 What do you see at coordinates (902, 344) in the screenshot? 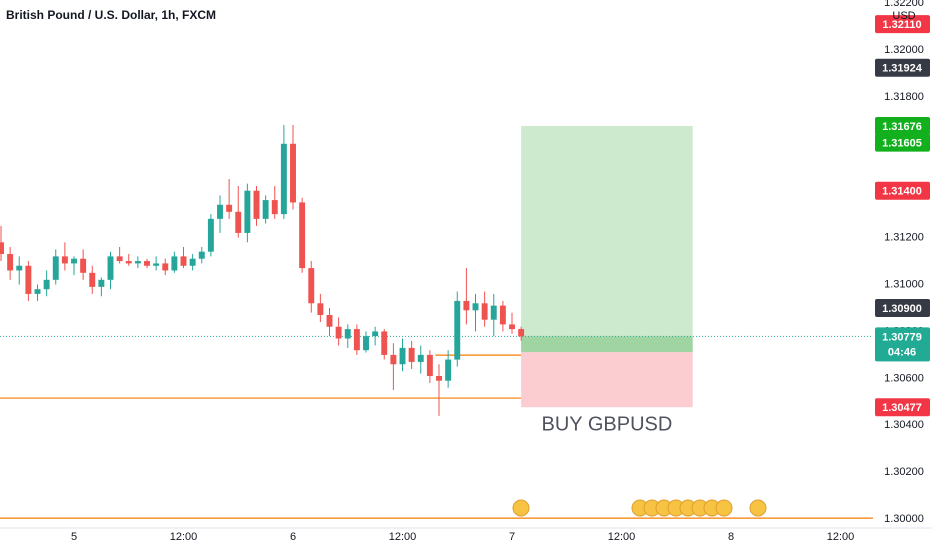
I see `current-price-tag` at bounding box center [902, 344].